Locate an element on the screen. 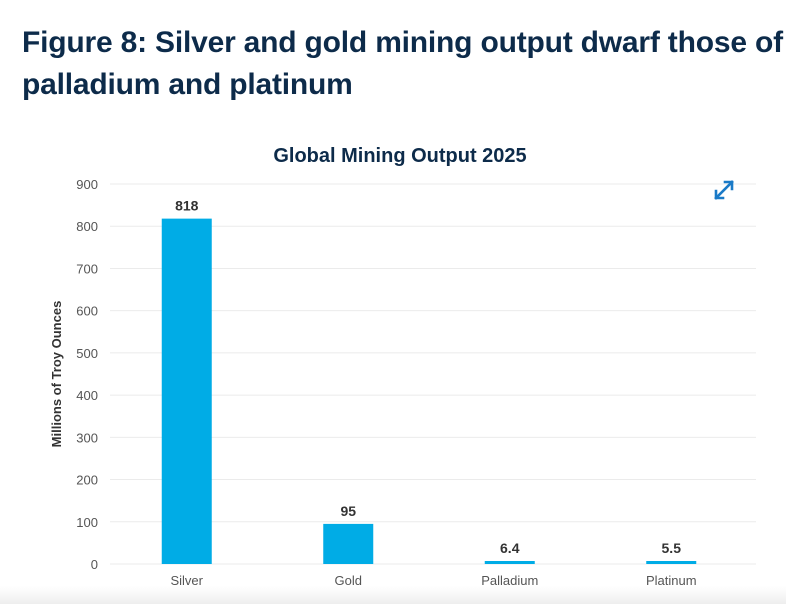 This screenshot has height=604, width=786. data-label: 818 is located at coordinates (187, 206).